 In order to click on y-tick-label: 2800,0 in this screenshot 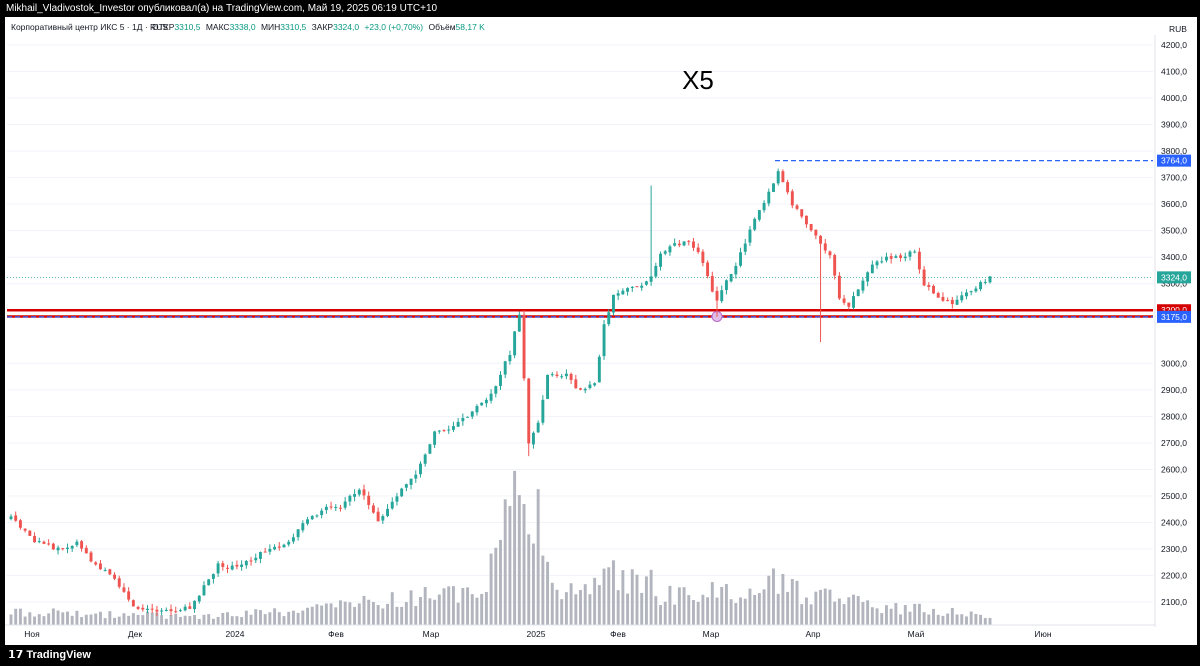, I will do `click(1174, 416)`.